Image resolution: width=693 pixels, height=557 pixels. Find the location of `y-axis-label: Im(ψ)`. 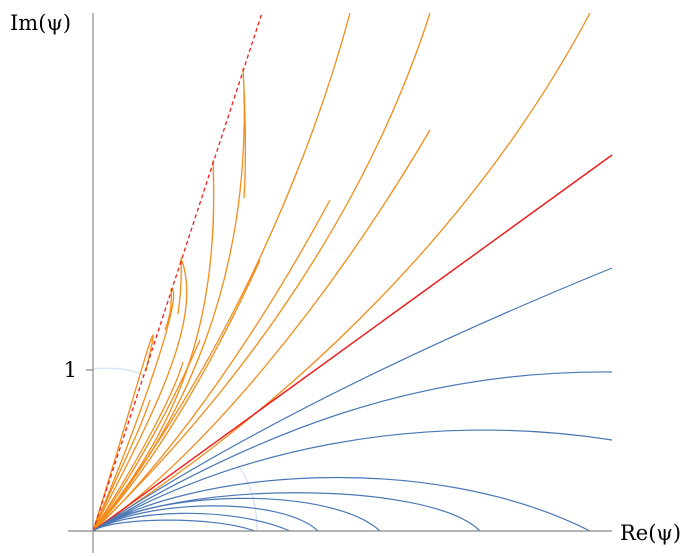

y-axis-label: Im(ψ) is located at coordinates (40, 23).